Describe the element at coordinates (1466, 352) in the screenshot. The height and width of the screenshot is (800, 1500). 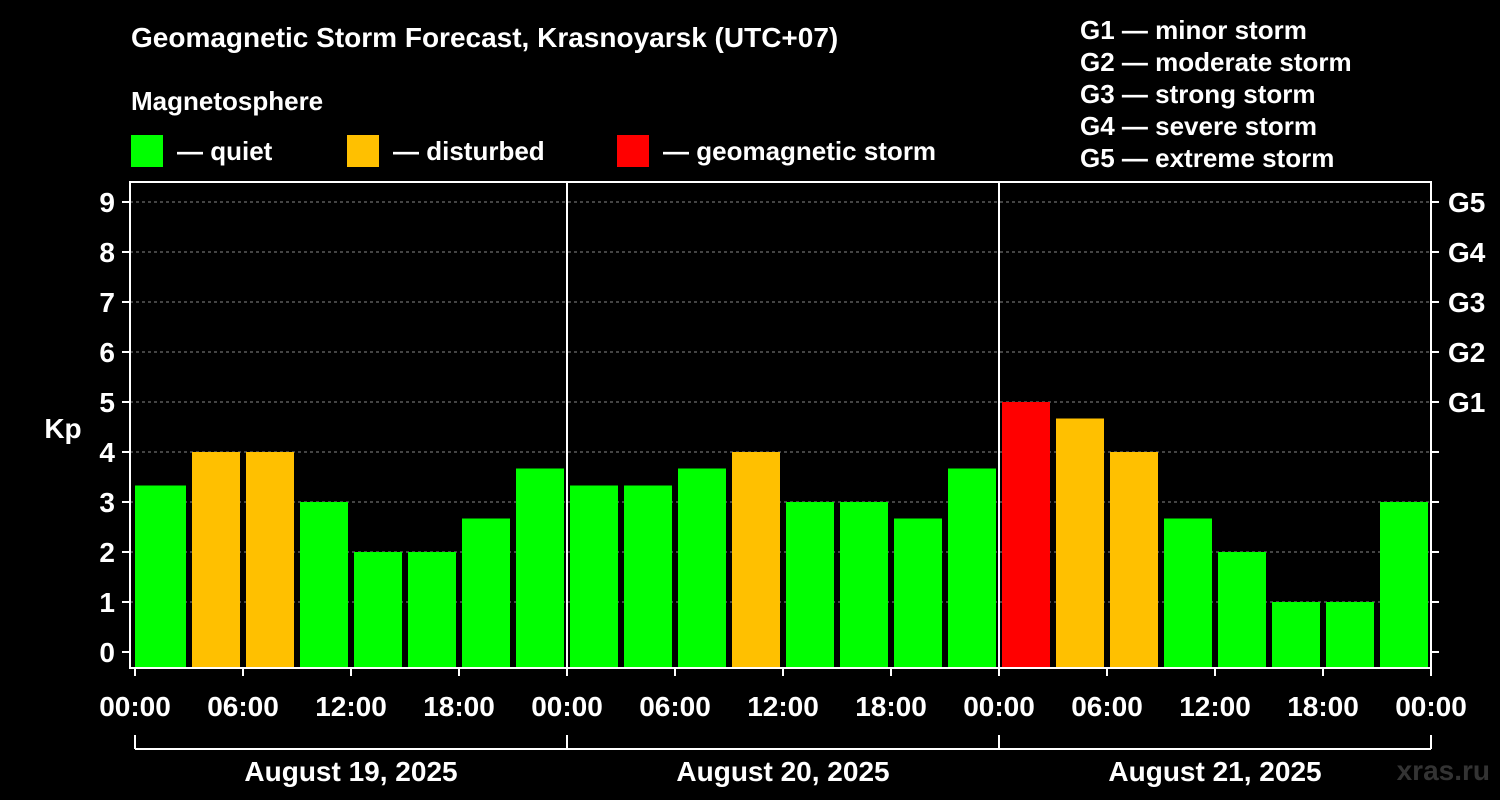
I see `g-level-label: G2` at that location.